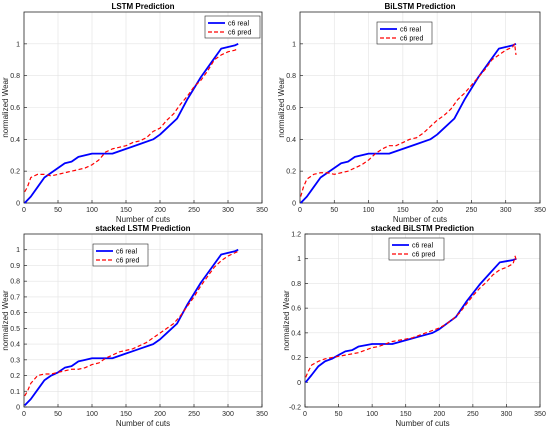 This screenshot has width=550, height=431. Describe the element at coordinates (15, 360) in the screenshot. I see `y-tick-label: 0.3` at that location.